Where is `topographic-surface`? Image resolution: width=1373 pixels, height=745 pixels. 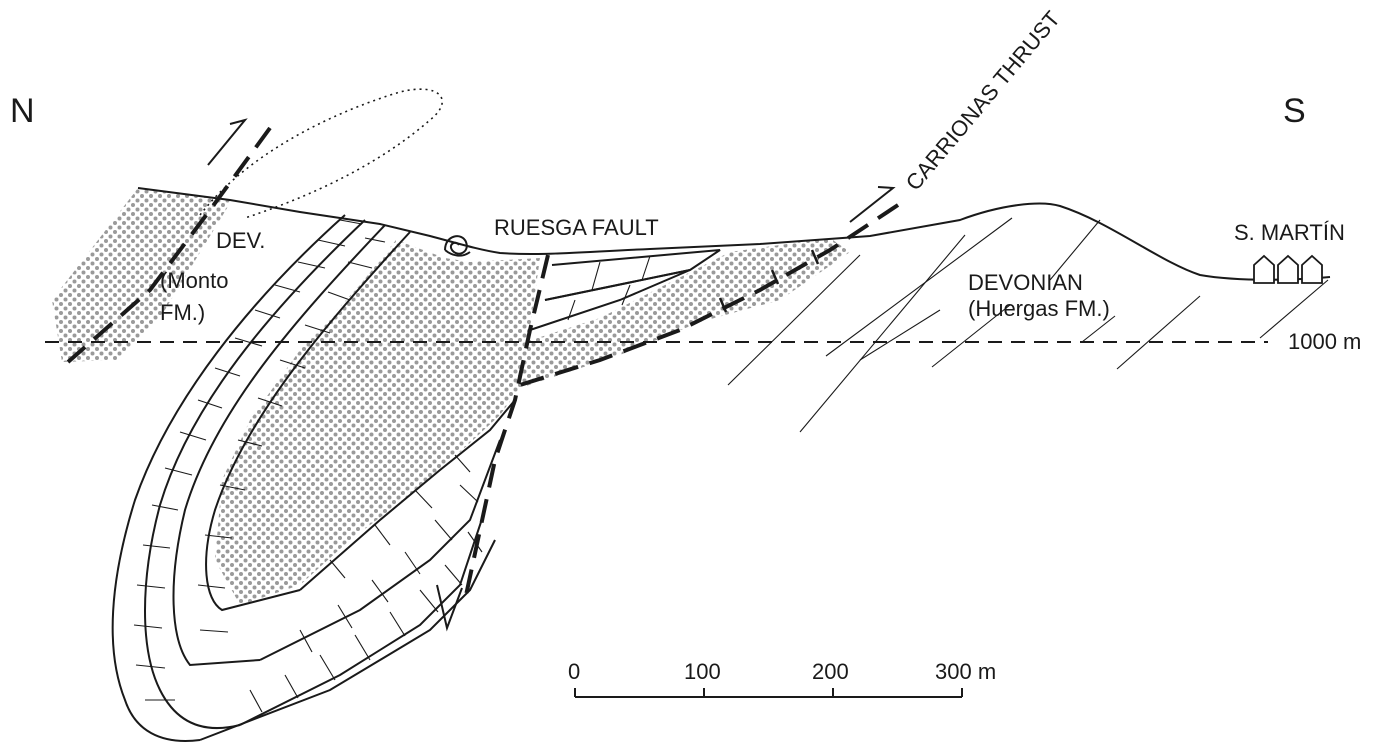 topographic-surface is located at coordinates (734, 234).